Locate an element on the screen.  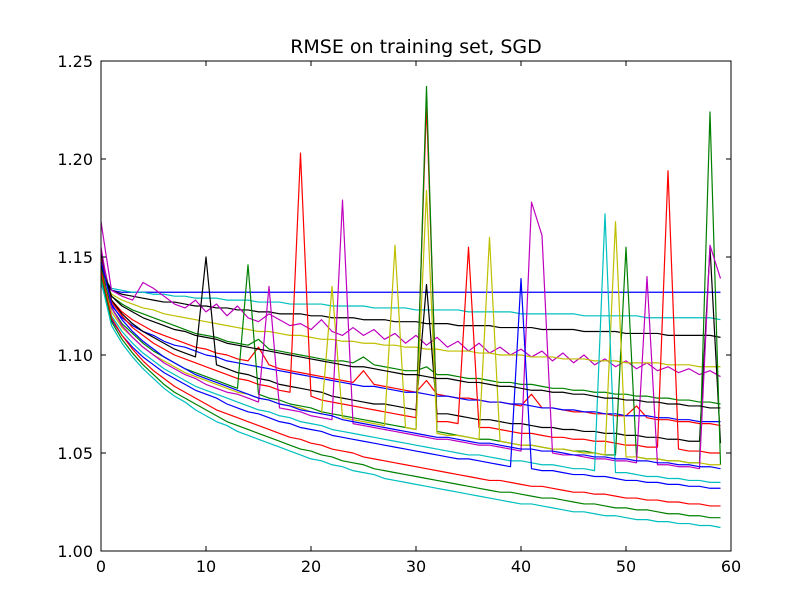
chart-title: RMSE on training set, SGD is located at coordinates (416, 47).